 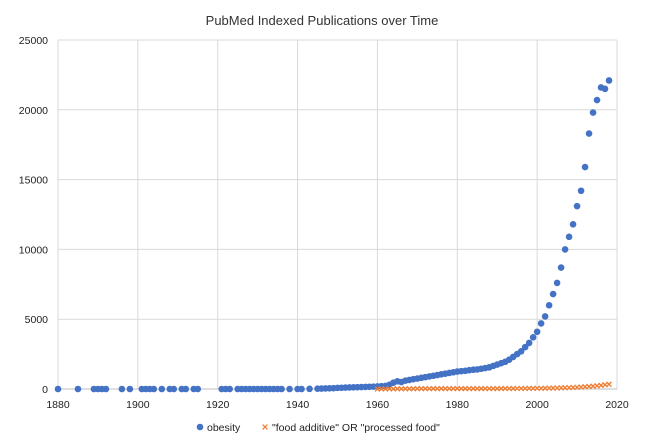 I want to click on chart-title: PubMed Indexed Publications over Time, so click(x=322, y=20).